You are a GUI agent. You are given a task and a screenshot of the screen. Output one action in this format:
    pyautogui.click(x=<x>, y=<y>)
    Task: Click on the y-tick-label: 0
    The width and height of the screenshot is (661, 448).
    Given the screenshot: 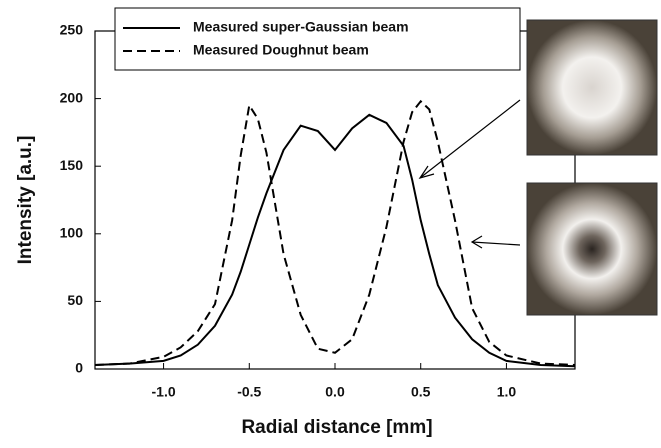 What is the action you would take?
    pyautogui.click(x=79, y=368)
    